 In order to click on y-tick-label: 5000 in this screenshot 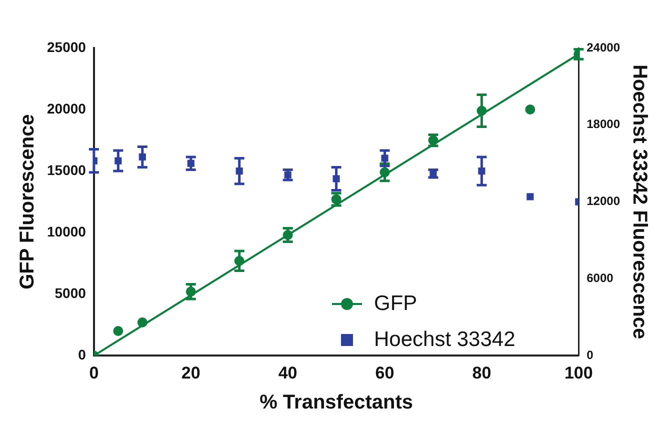, I will do `click(70, 292)`.